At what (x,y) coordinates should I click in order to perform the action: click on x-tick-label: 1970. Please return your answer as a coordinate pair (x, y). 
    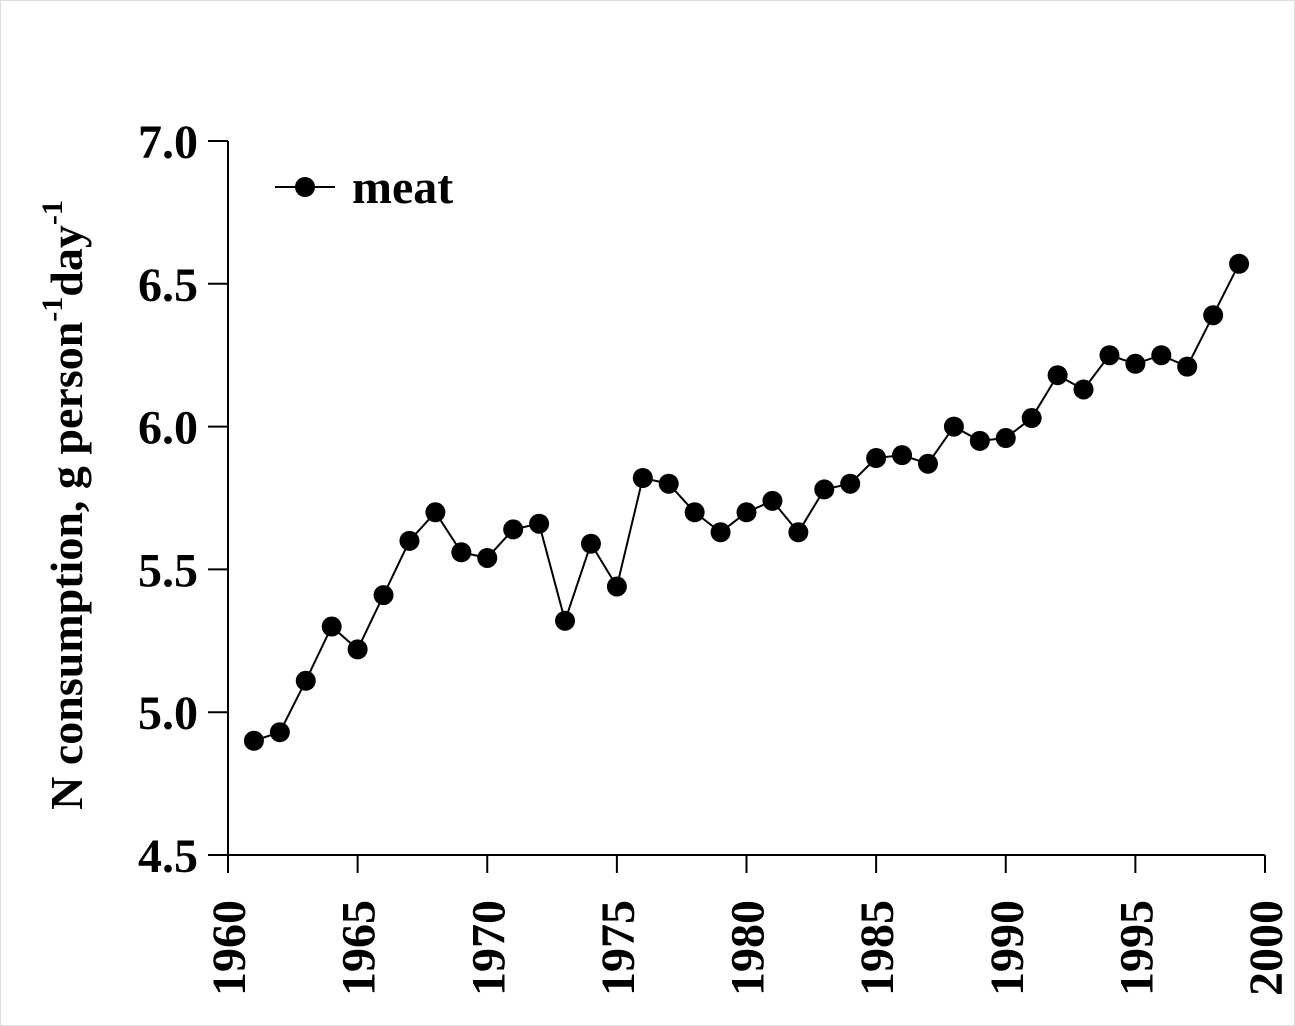
    Looking at the image, I should click on (488, 948).